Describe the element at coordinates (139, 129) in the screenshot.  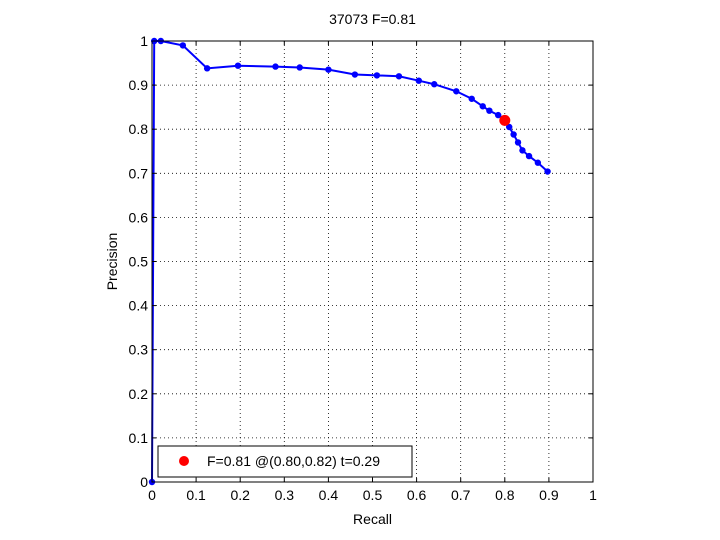
I see `y-tick-label: 0.8` at that location.